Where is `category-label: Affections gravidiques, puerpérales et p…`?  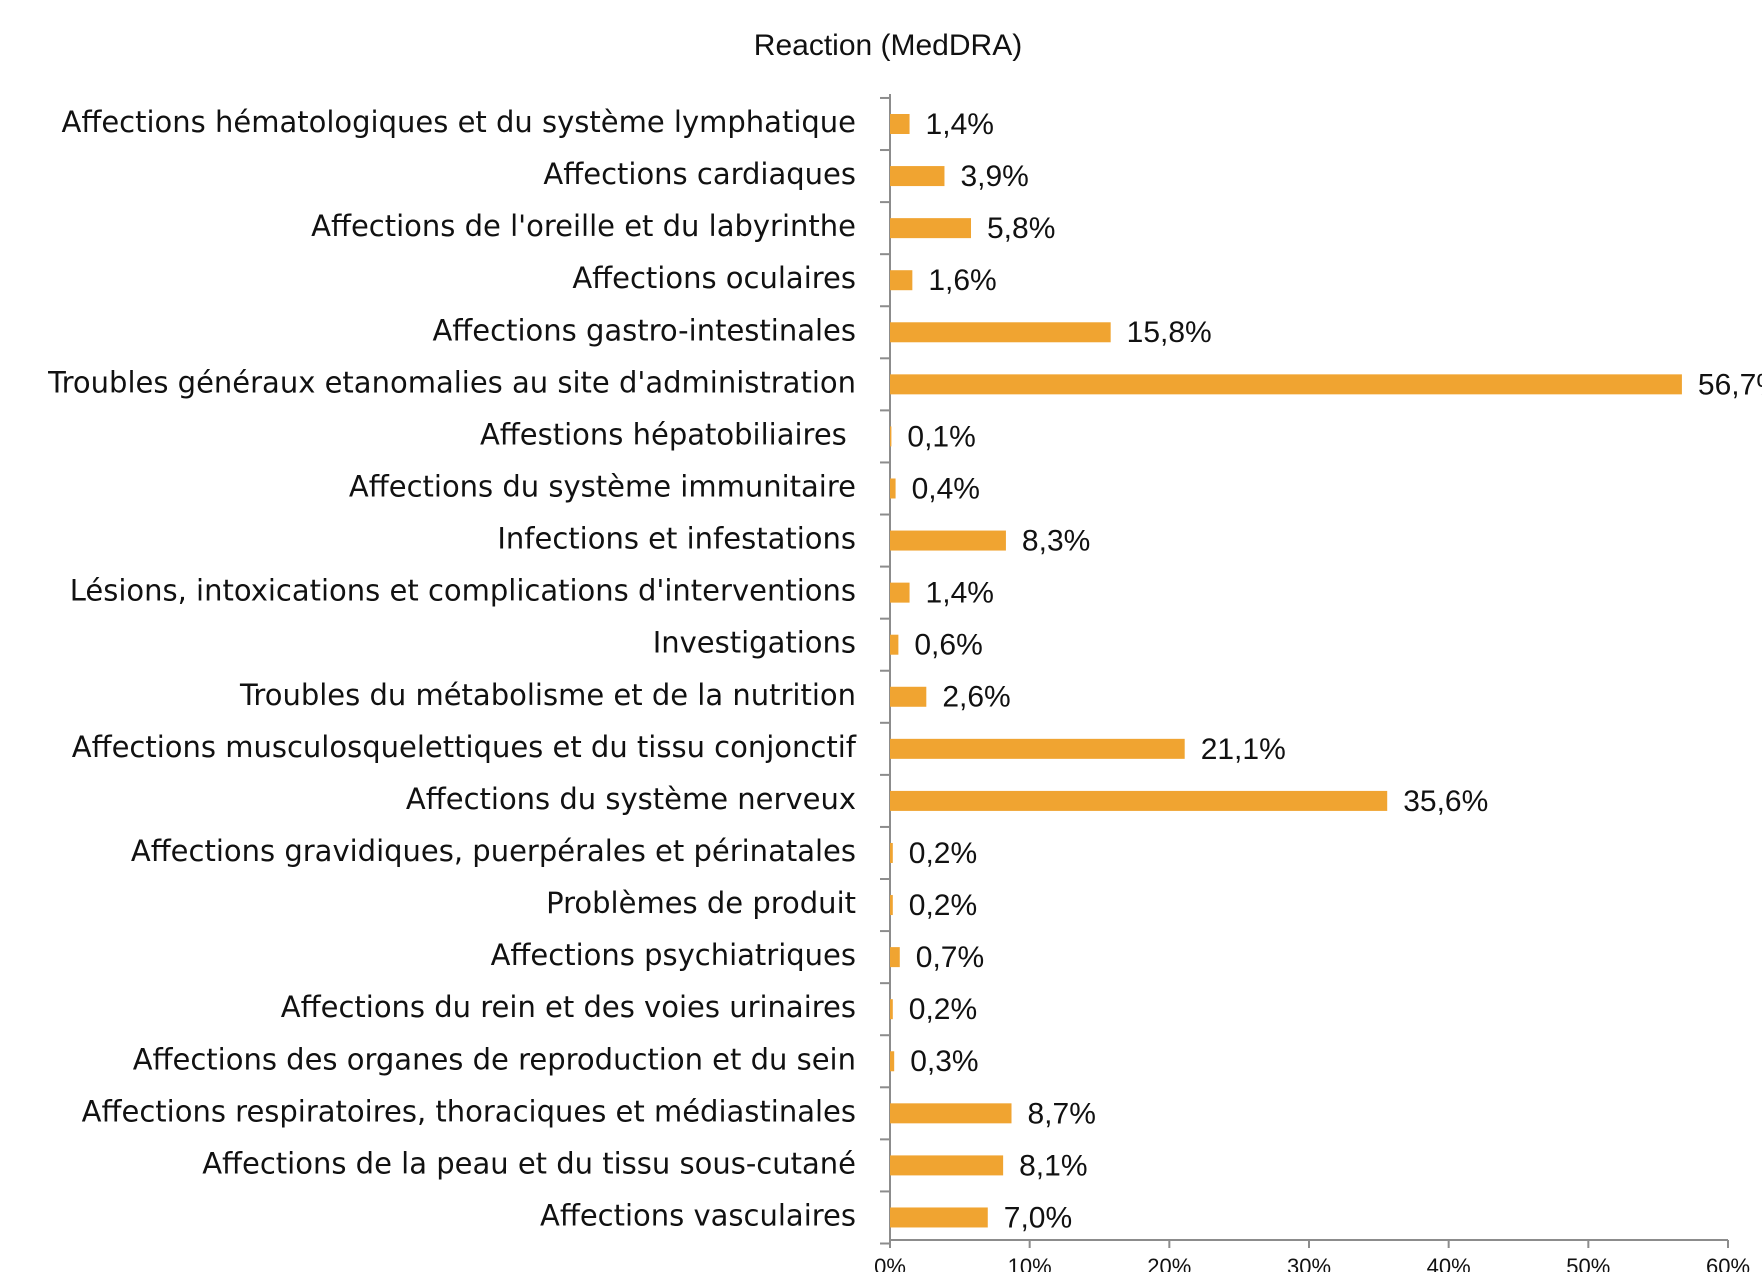
category-label: Affections gravidiques, puerpérales et p… is located at coordinates (493, 851).